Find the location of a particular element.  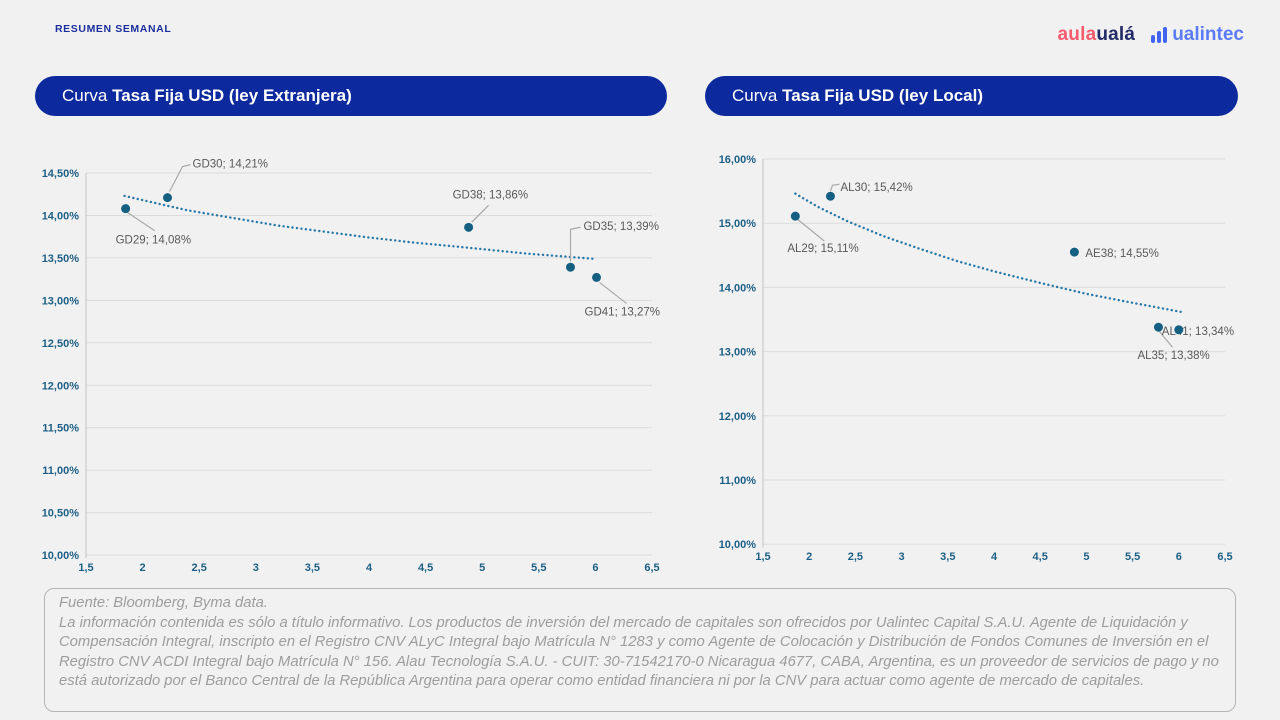

bar-chart-icon is located at coordinates (1159, 36).